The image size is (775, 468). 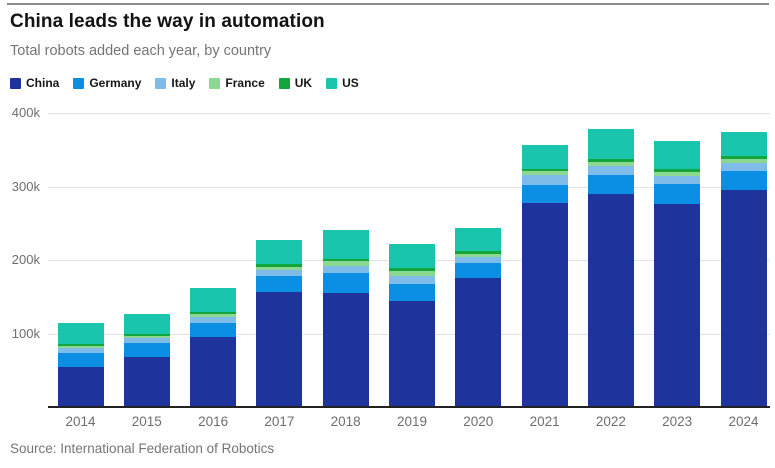 What do you see at coordinates (544, 305) in the screenshot?
I see `bar-segment-china-2021` at bounding box center [544, 305].